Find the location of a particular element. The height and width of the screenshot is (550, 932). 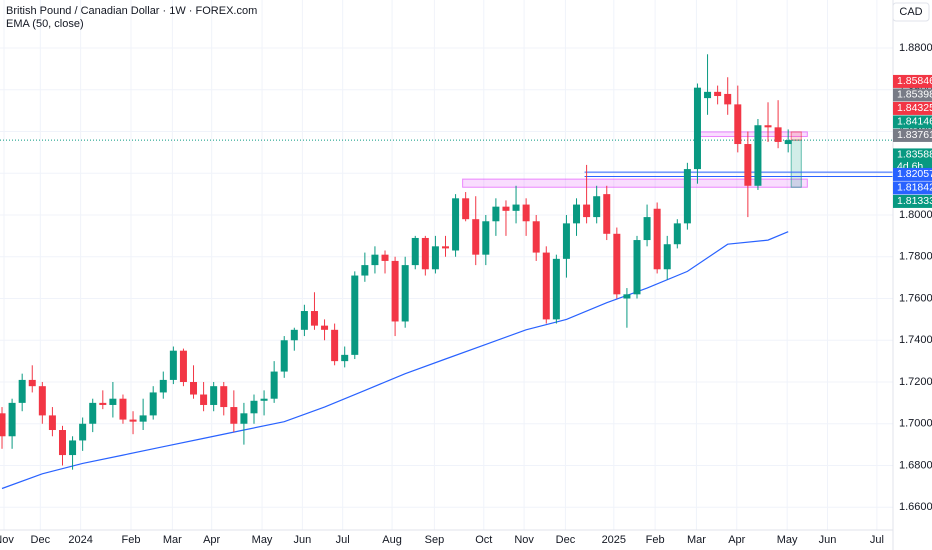

currency-label: CAD is located at coordinates (910, 12).